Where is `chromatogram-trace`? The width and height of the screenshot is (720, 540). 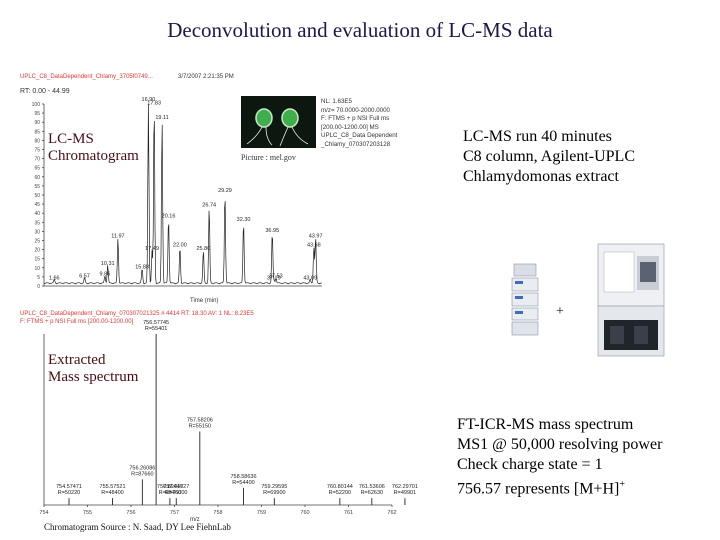 chromatogram-trace is located at coordinates (182, 194).